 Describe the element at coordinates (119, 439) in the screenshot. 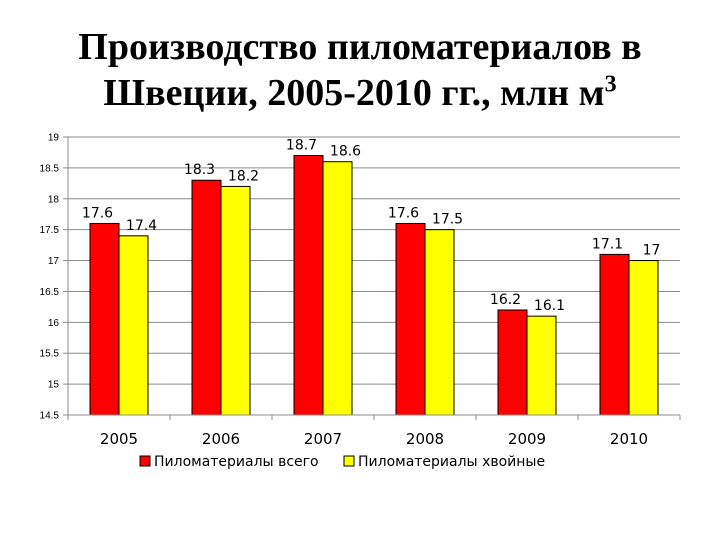

I see `x-tick-label: 2005` at that location.